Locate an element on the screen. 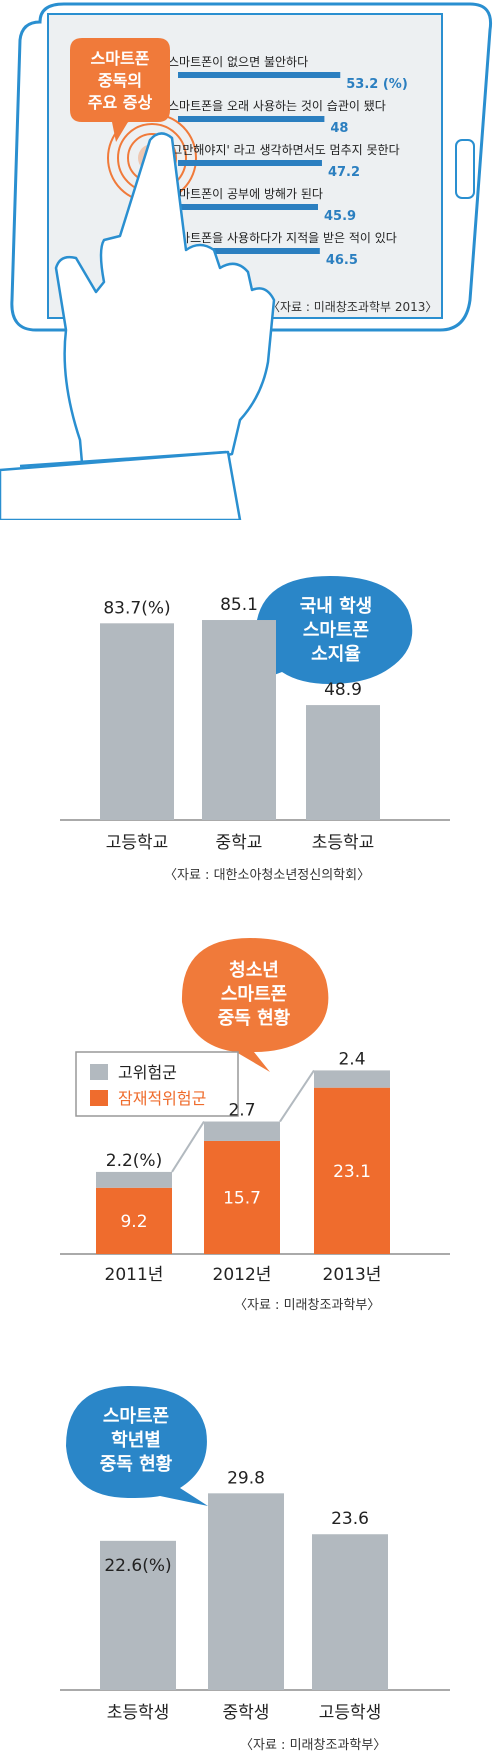 Image resolution: width=500 pixels, height=1758 pixels. latent-value-label: 15.7 is located at coordinates (242, 1198).